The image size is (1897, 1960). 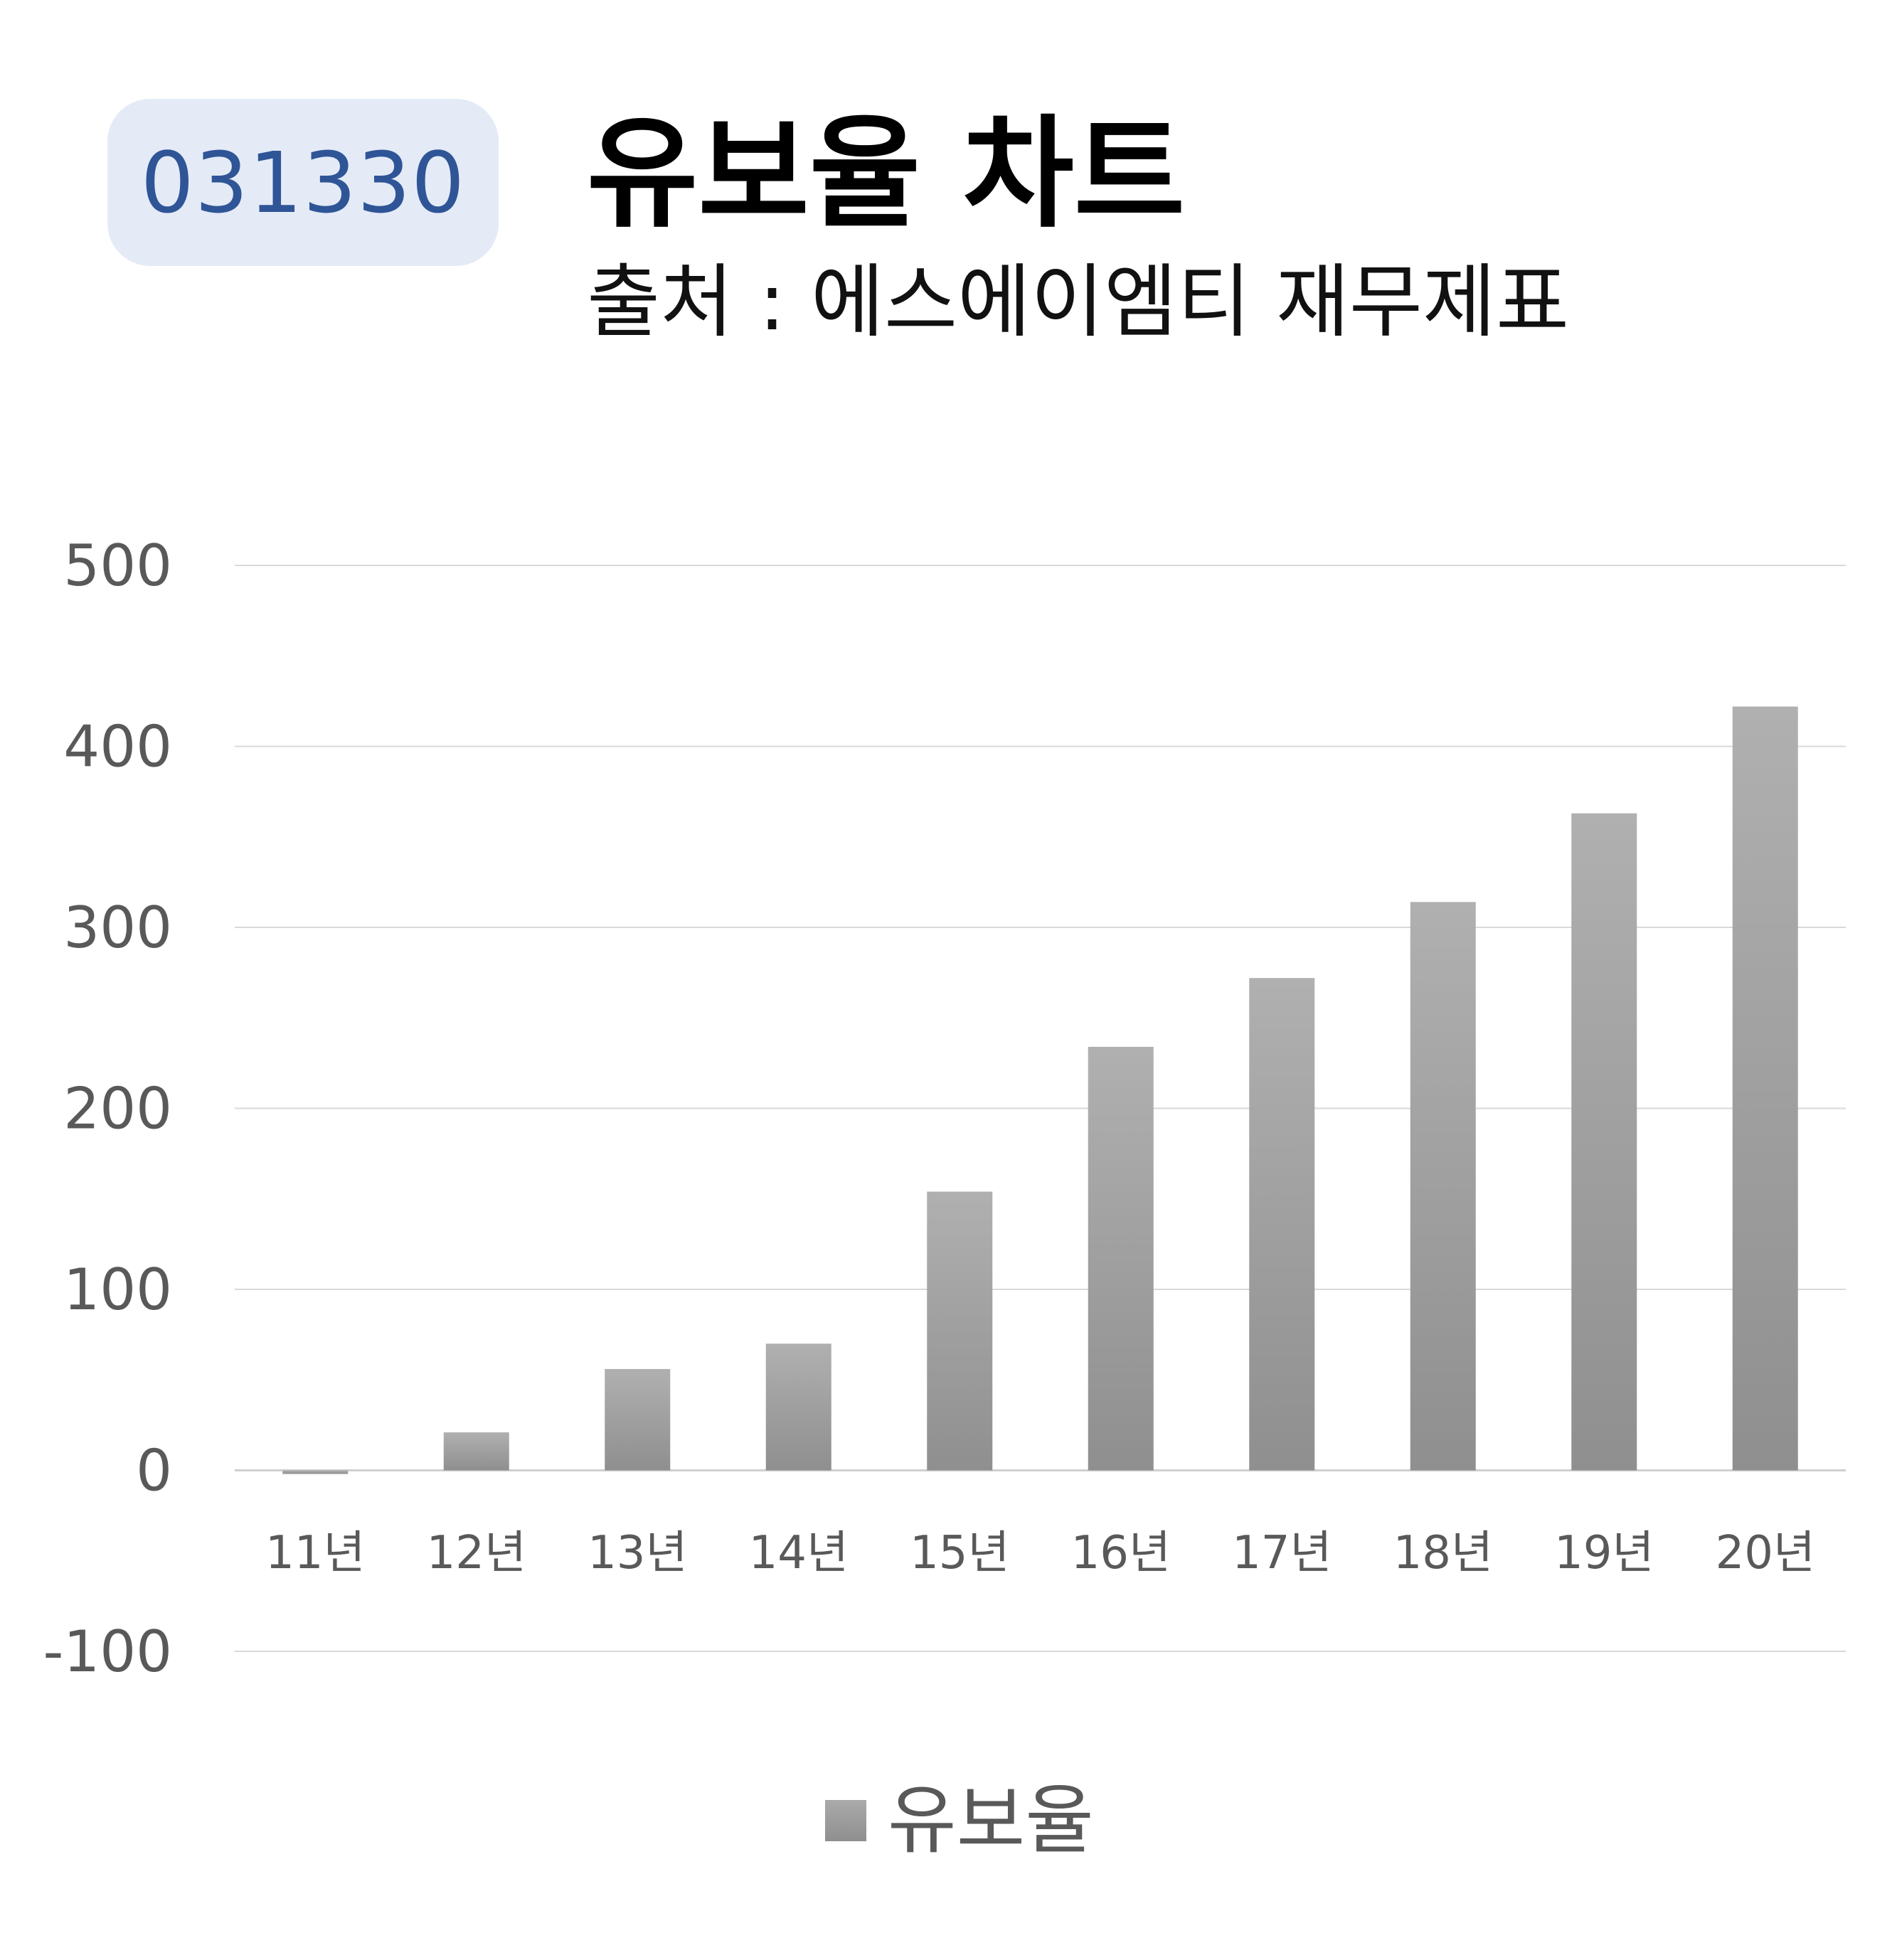 I want to click on x-tick-label: 15년, so click(x=960, y=1553).